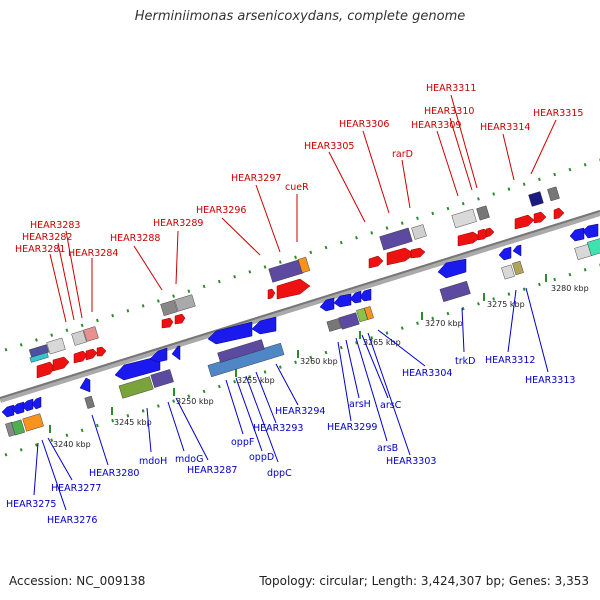  Describe the element at coordinates (387, 448) in the screenshot. I see `gene-label: arsB` at that location.